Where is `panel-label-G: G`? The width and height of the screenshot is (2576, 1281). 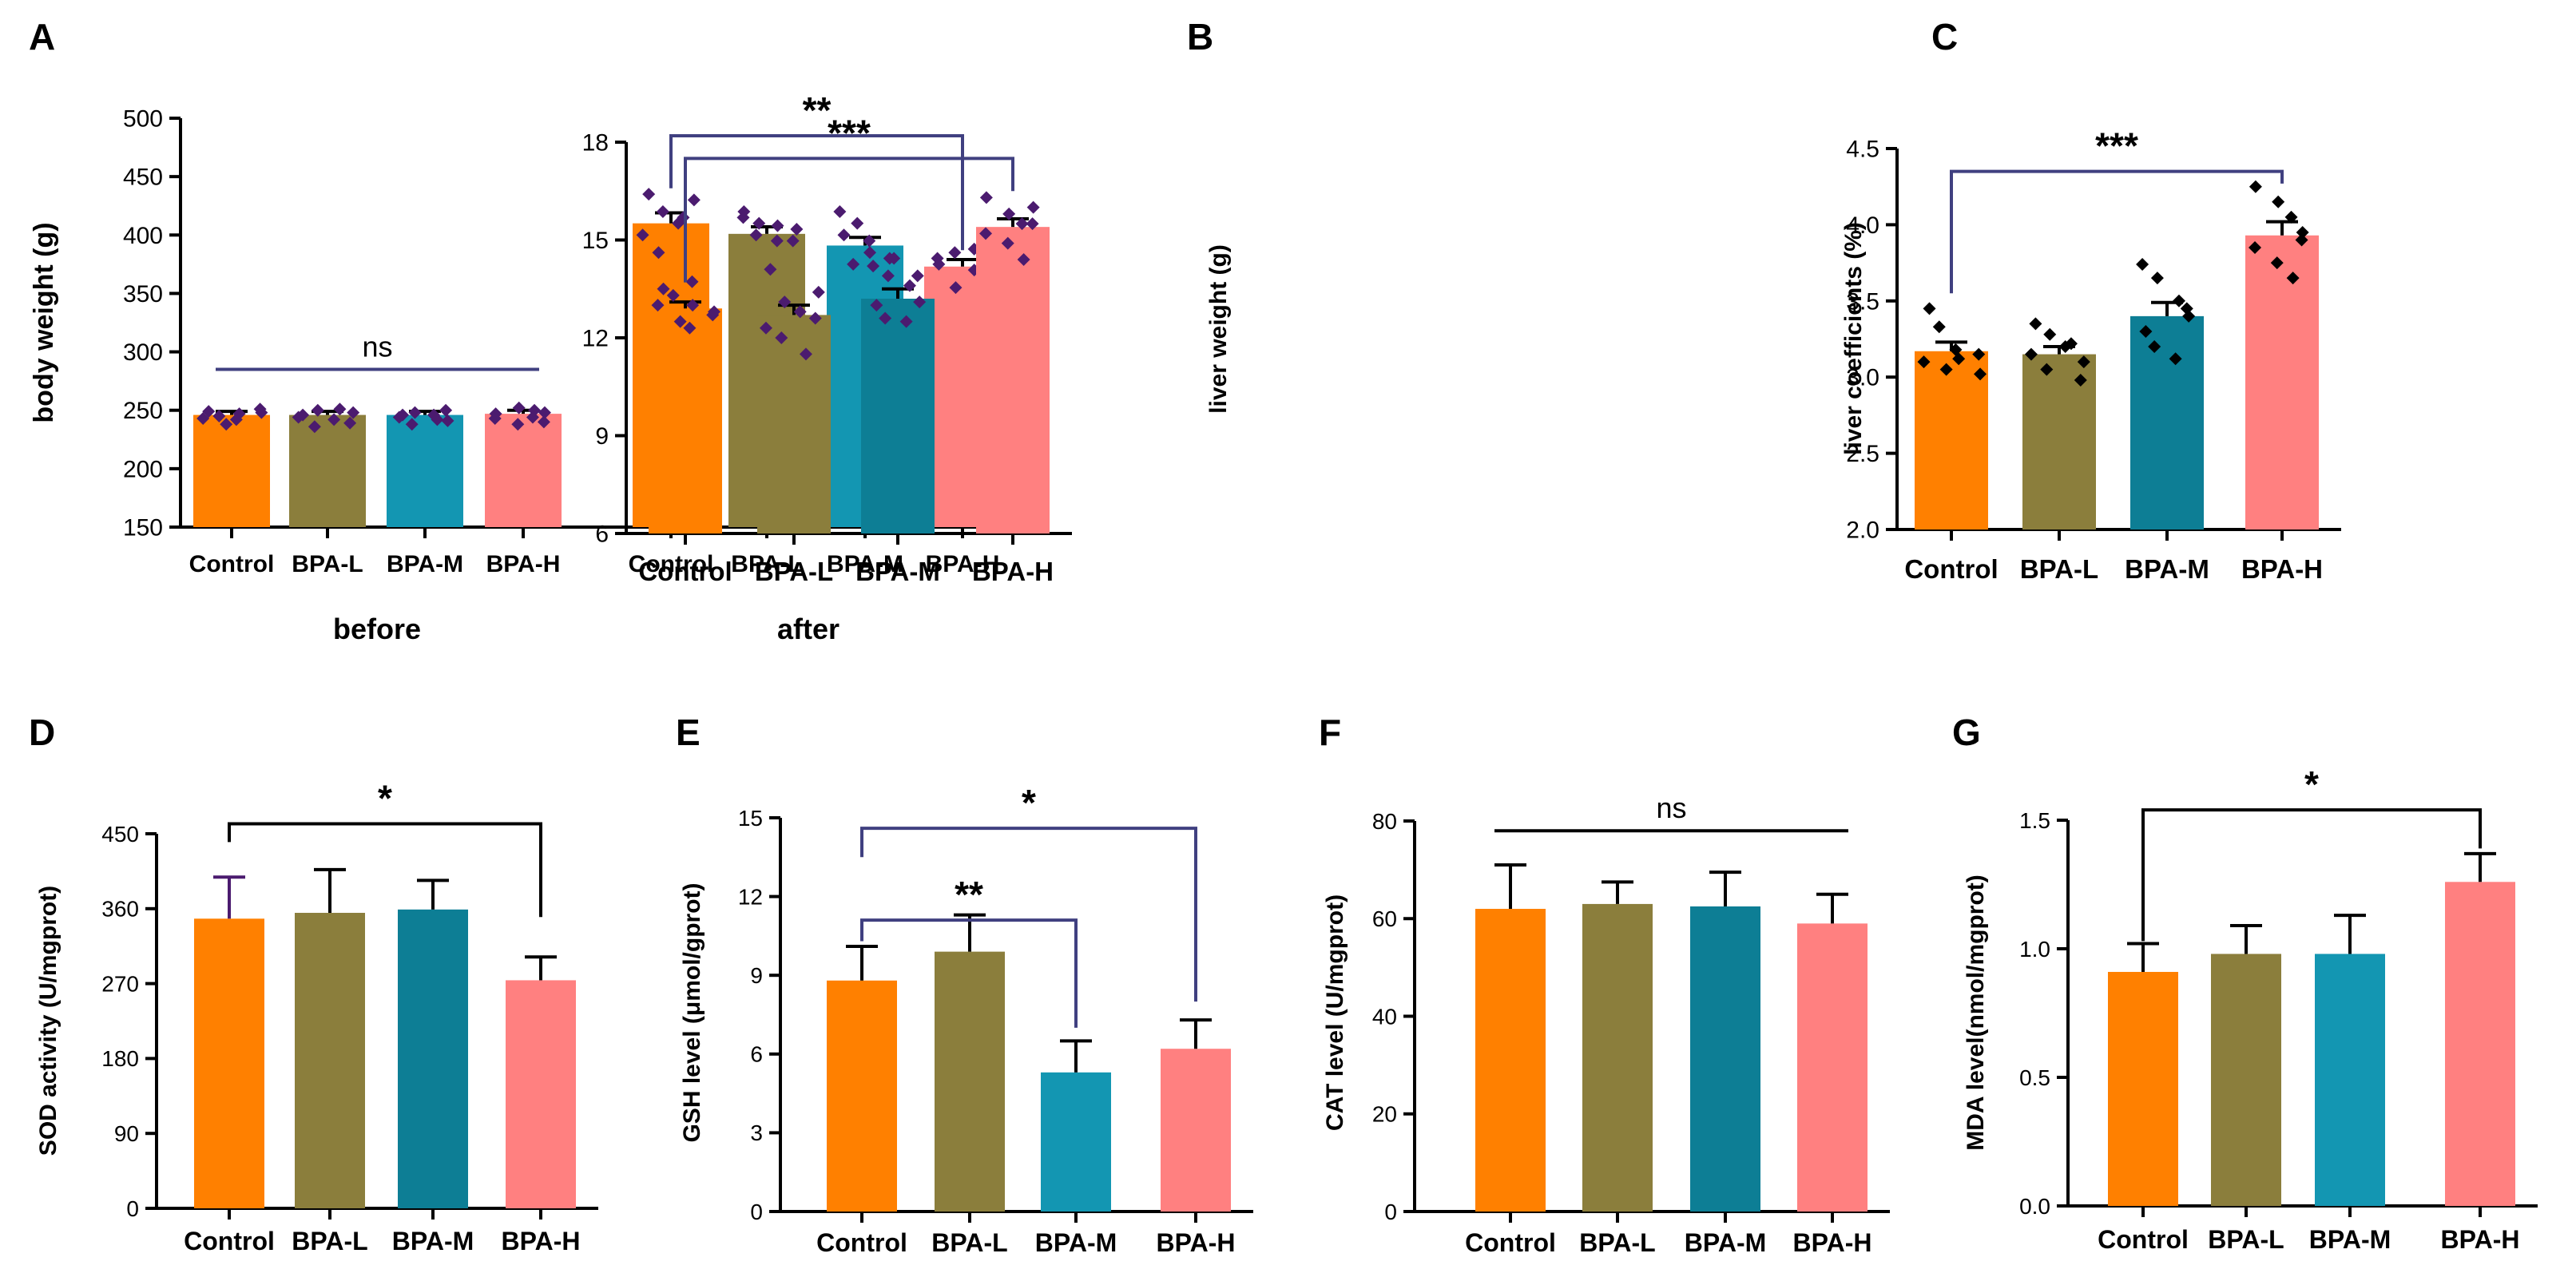
panel-label-G: G is located at coordinates (1966, 732).